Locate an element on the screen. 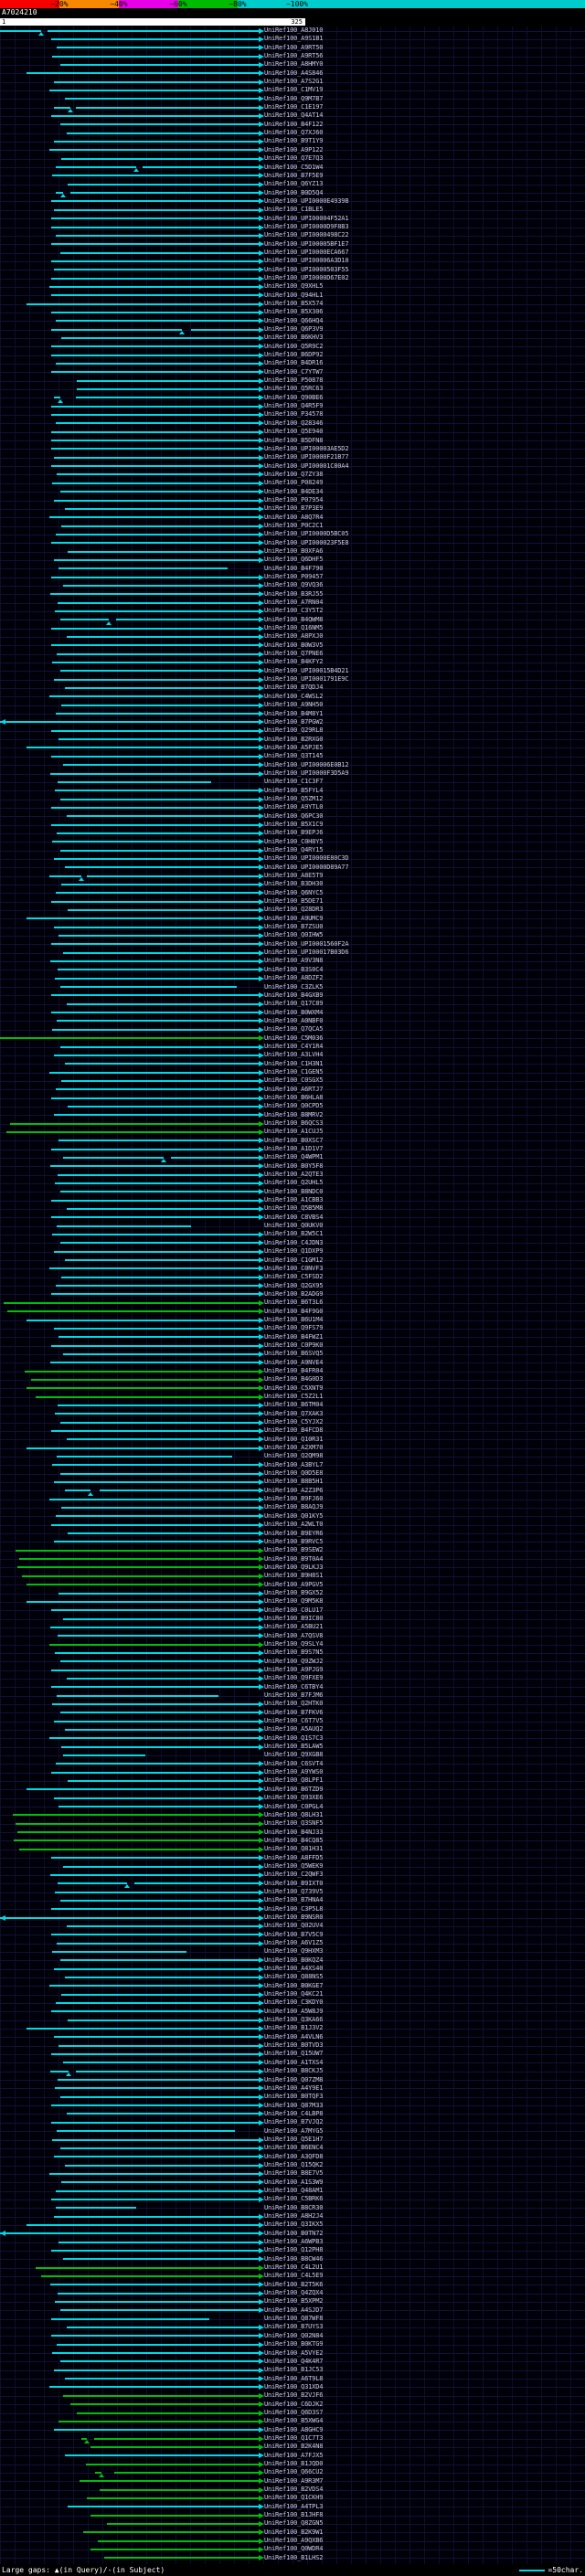  hit-label: UniRef100_A9PJG9 is located at coordinates (294, 1669).